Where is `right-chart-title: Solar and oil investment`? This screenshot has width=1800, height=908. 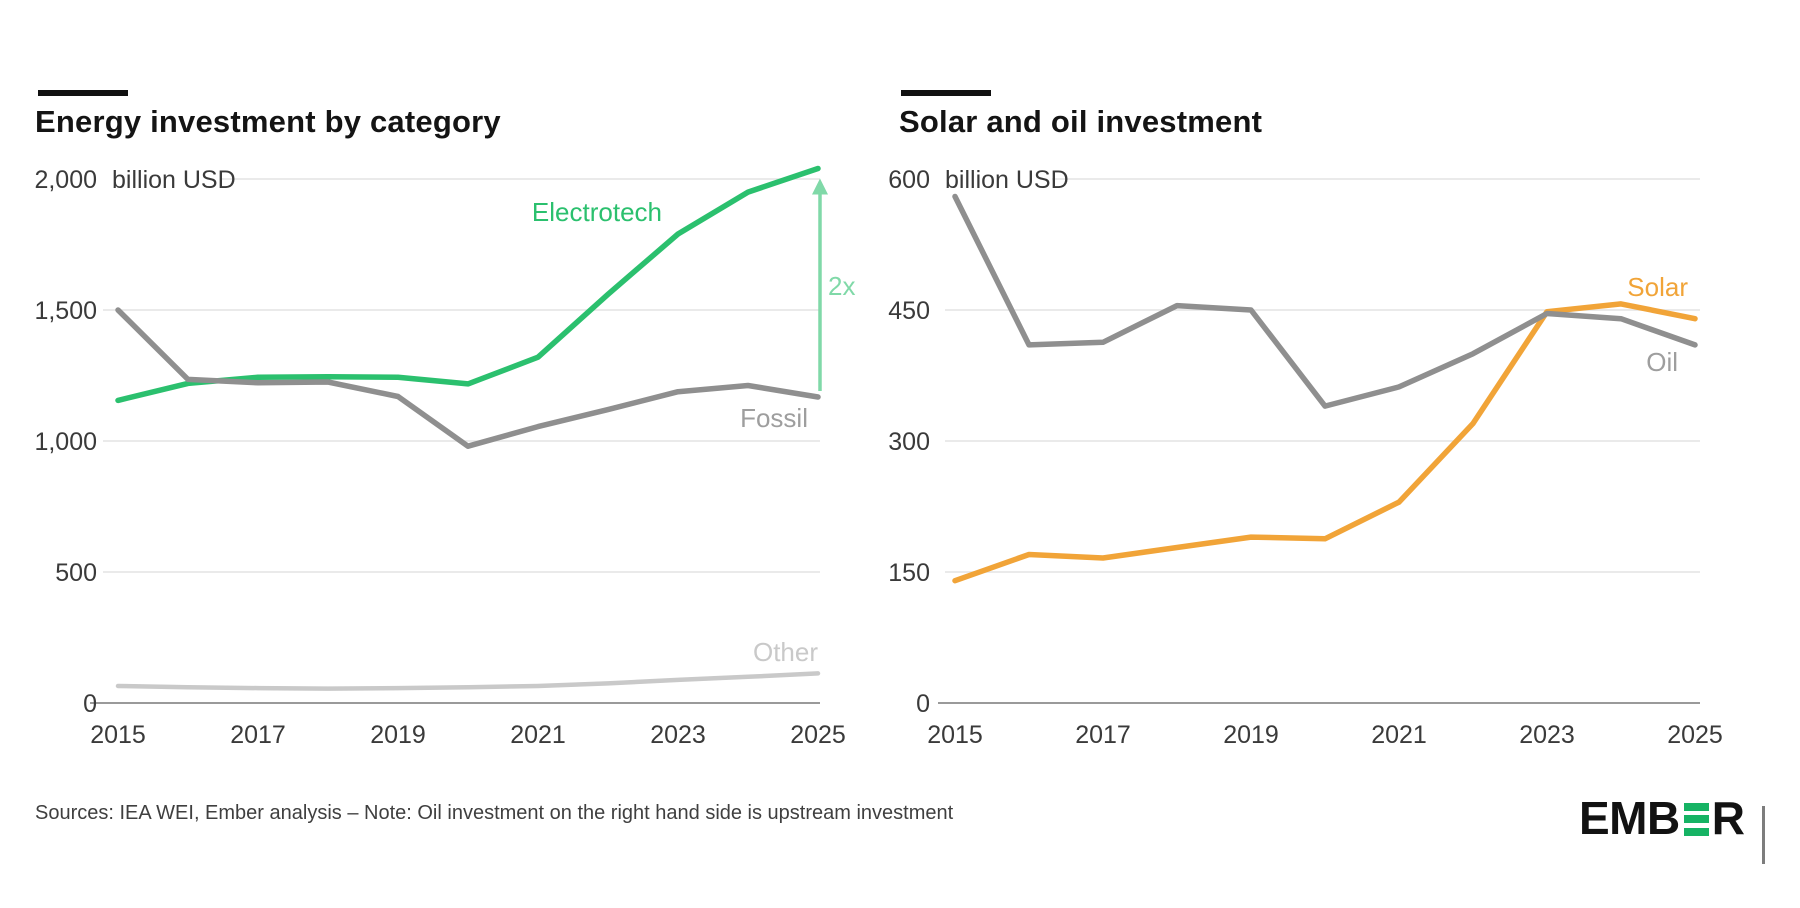 right-chart-title: Solar and oil investment is located at coordinates (1081, 121).